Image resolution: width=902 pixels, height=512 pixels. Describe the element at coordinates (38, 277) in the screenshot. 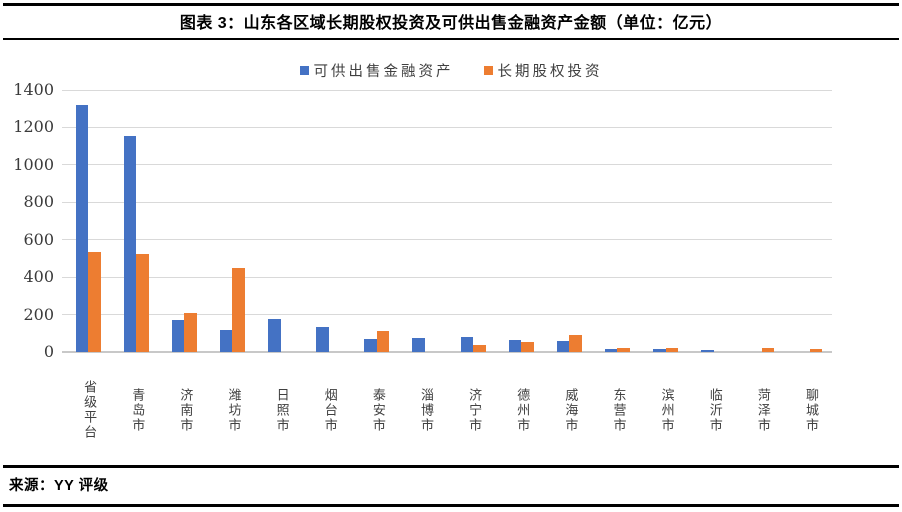

I see `y-tick-label: 400` at that location.